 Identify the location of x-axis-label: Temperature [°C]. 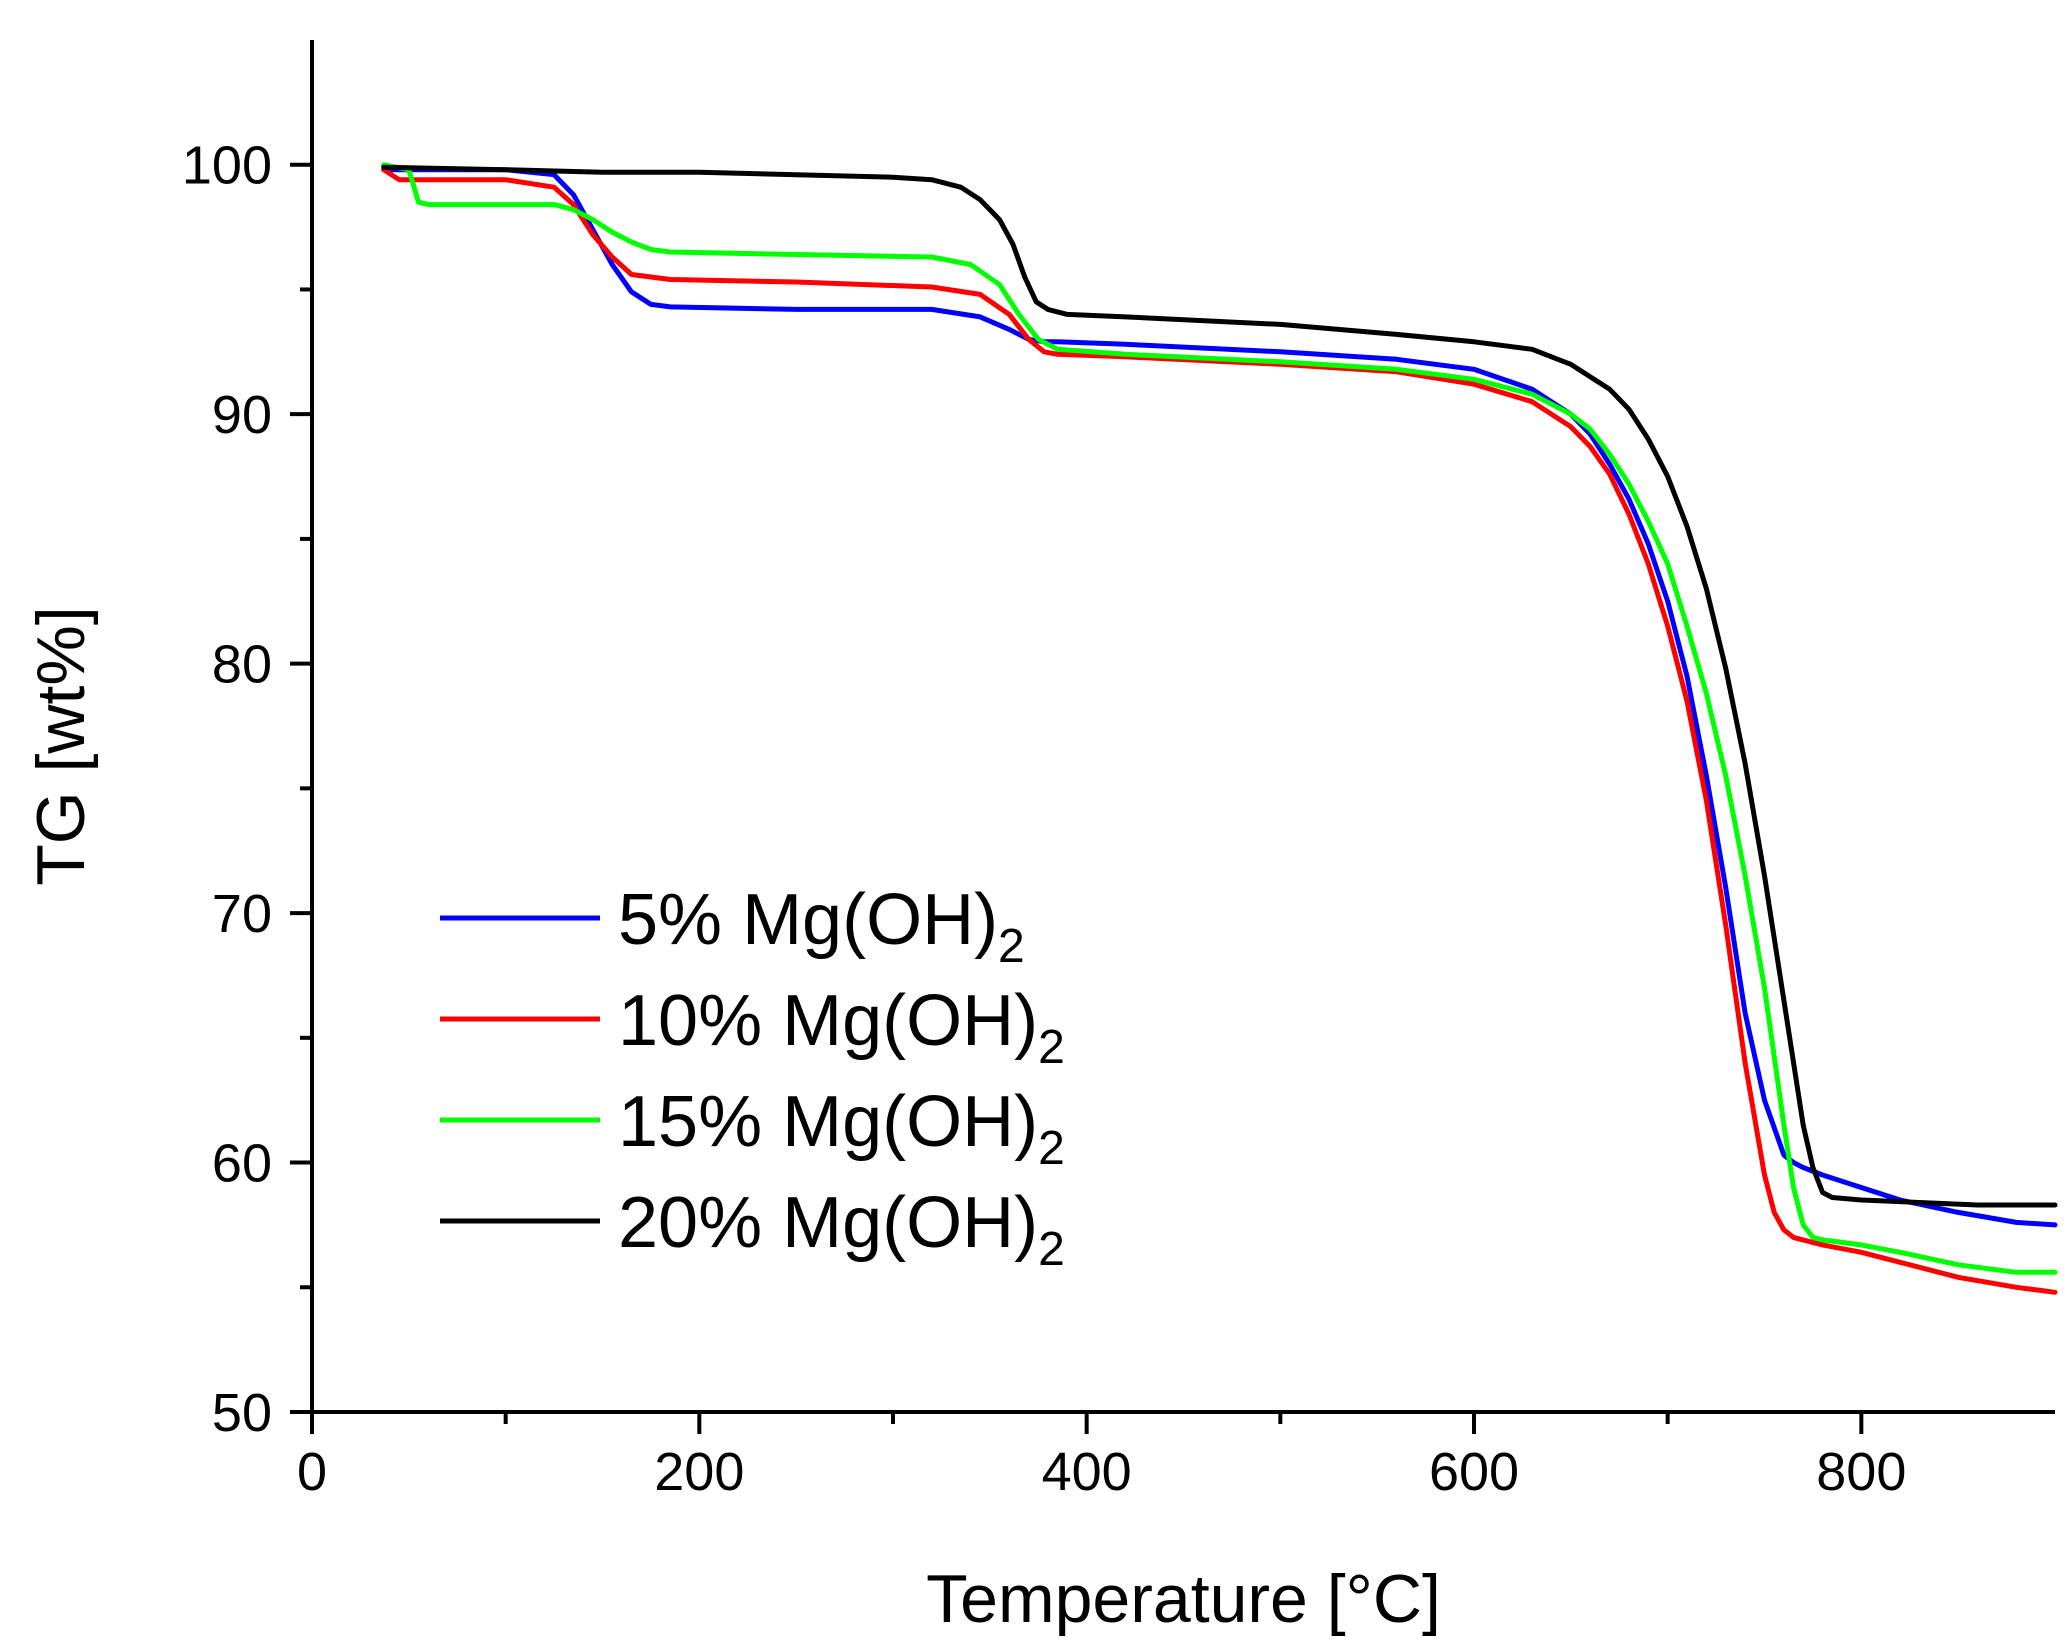
(1183, 1599).